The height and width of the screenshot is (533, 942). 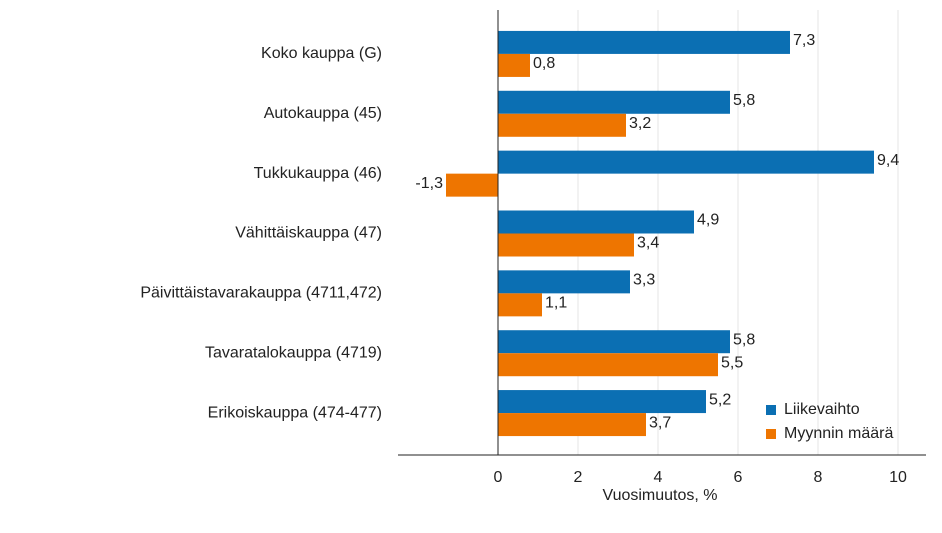 What do you see at coordinates (720, 399) in the screenshot?
I see `value-label: 5,2` at bounding box center [720, 399].